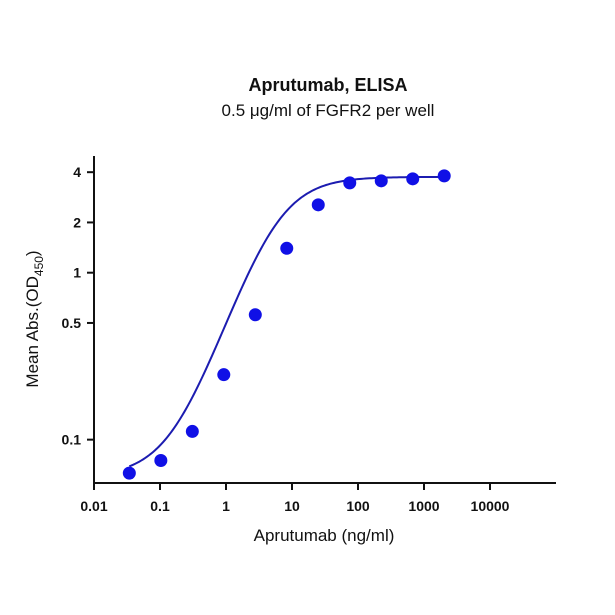 The image size is (615, 615). Describe the element at coordinates (226, 506) in the screenshot. I see `x-tick-label: 1` at that location.